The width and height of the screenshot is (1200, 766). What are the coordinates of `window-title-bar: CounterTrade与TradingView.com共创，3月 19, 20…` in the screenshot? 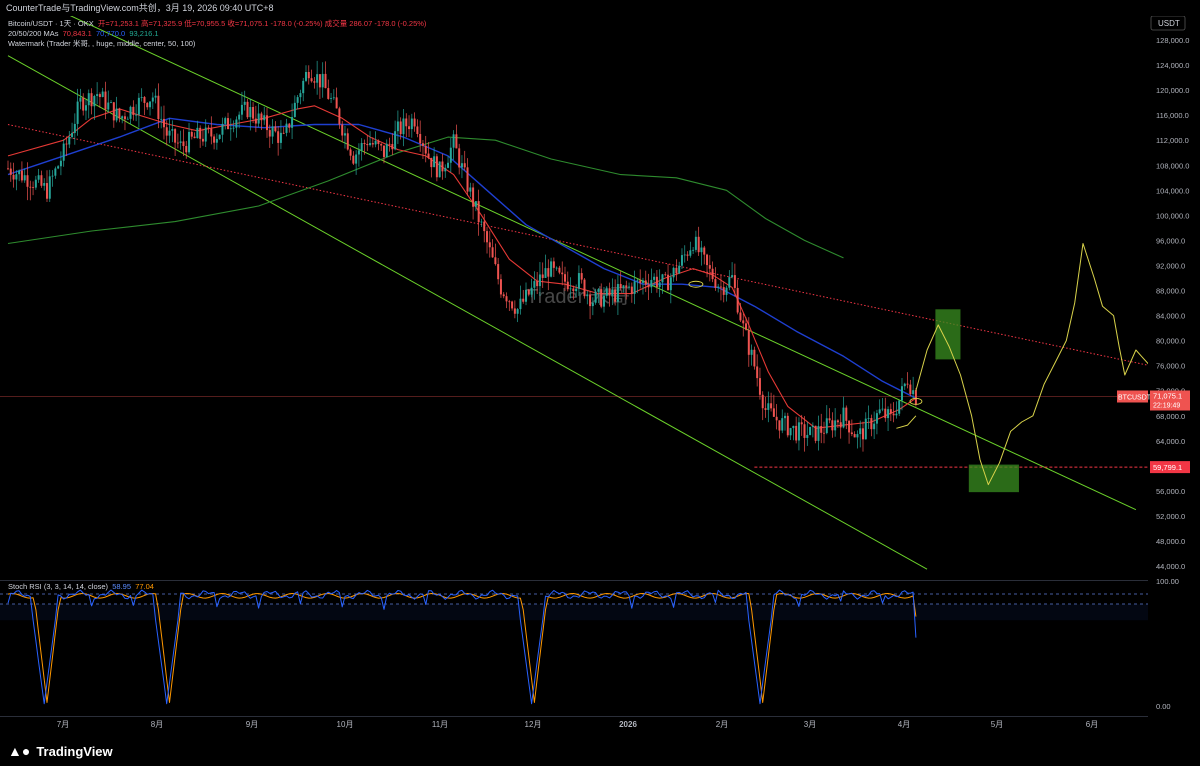 It's located at (600, 8).